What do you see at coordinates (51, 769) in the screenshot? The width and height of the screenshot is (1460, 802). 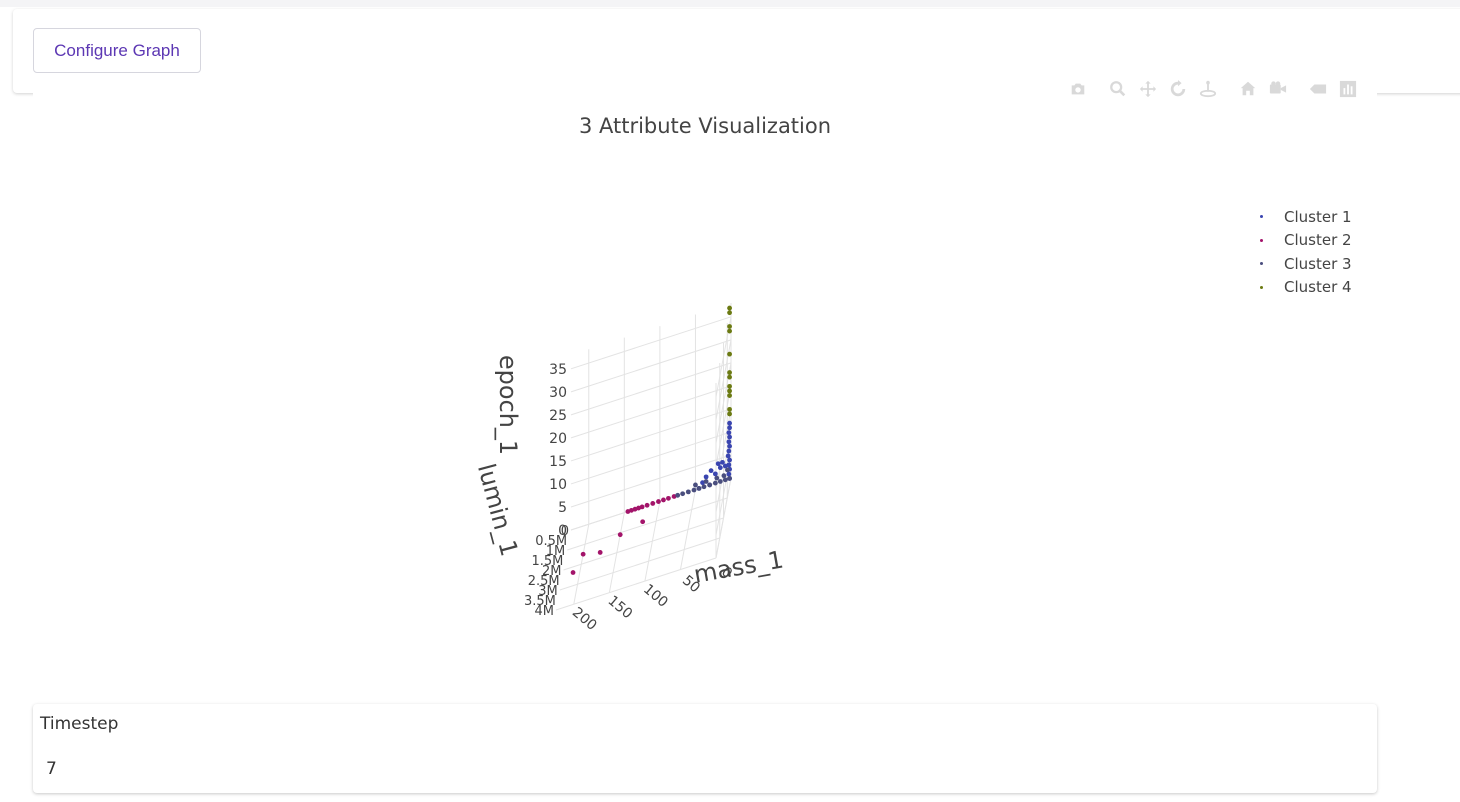 I see `timestep-value: 7` at bounding box center [51, 769].